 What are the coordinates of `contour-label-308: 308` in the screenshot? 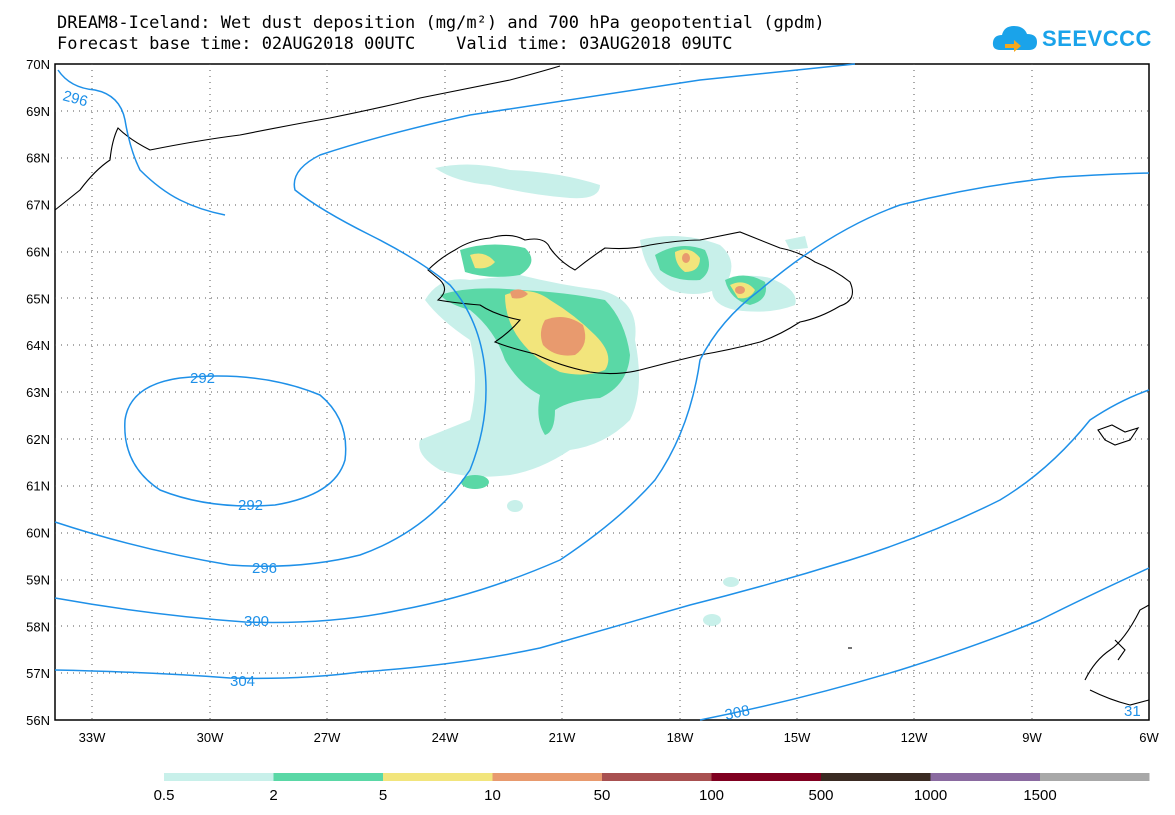 It's located at (737, 713).